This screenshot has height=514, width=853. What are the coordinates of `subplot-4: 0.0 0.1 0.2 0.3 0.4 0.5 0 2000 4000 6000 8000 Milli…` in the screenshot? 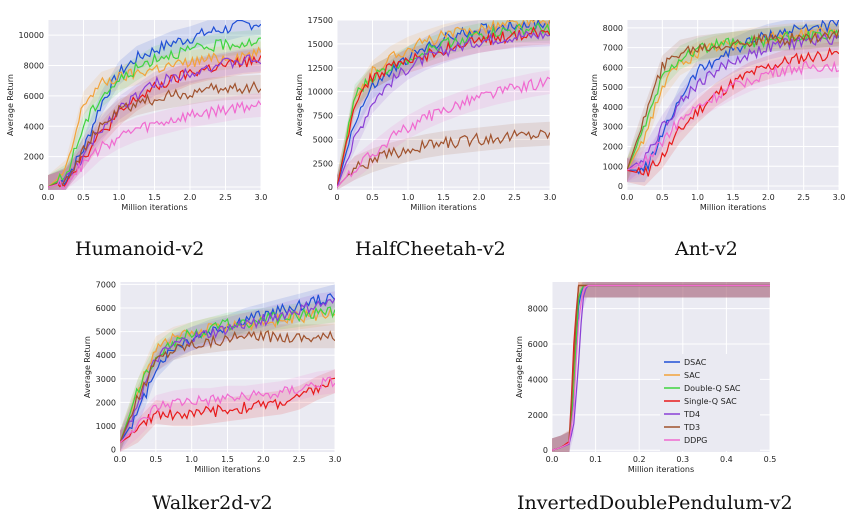 It's located at (645, 378).